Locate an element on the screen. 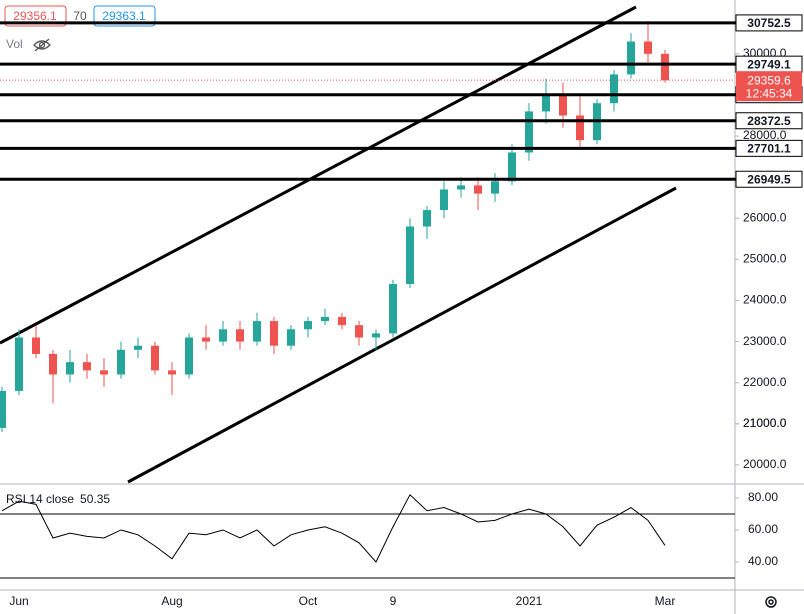 The image size is (804, 614). y-tick-label: 25000.0 is located at coordinates (765, 259).